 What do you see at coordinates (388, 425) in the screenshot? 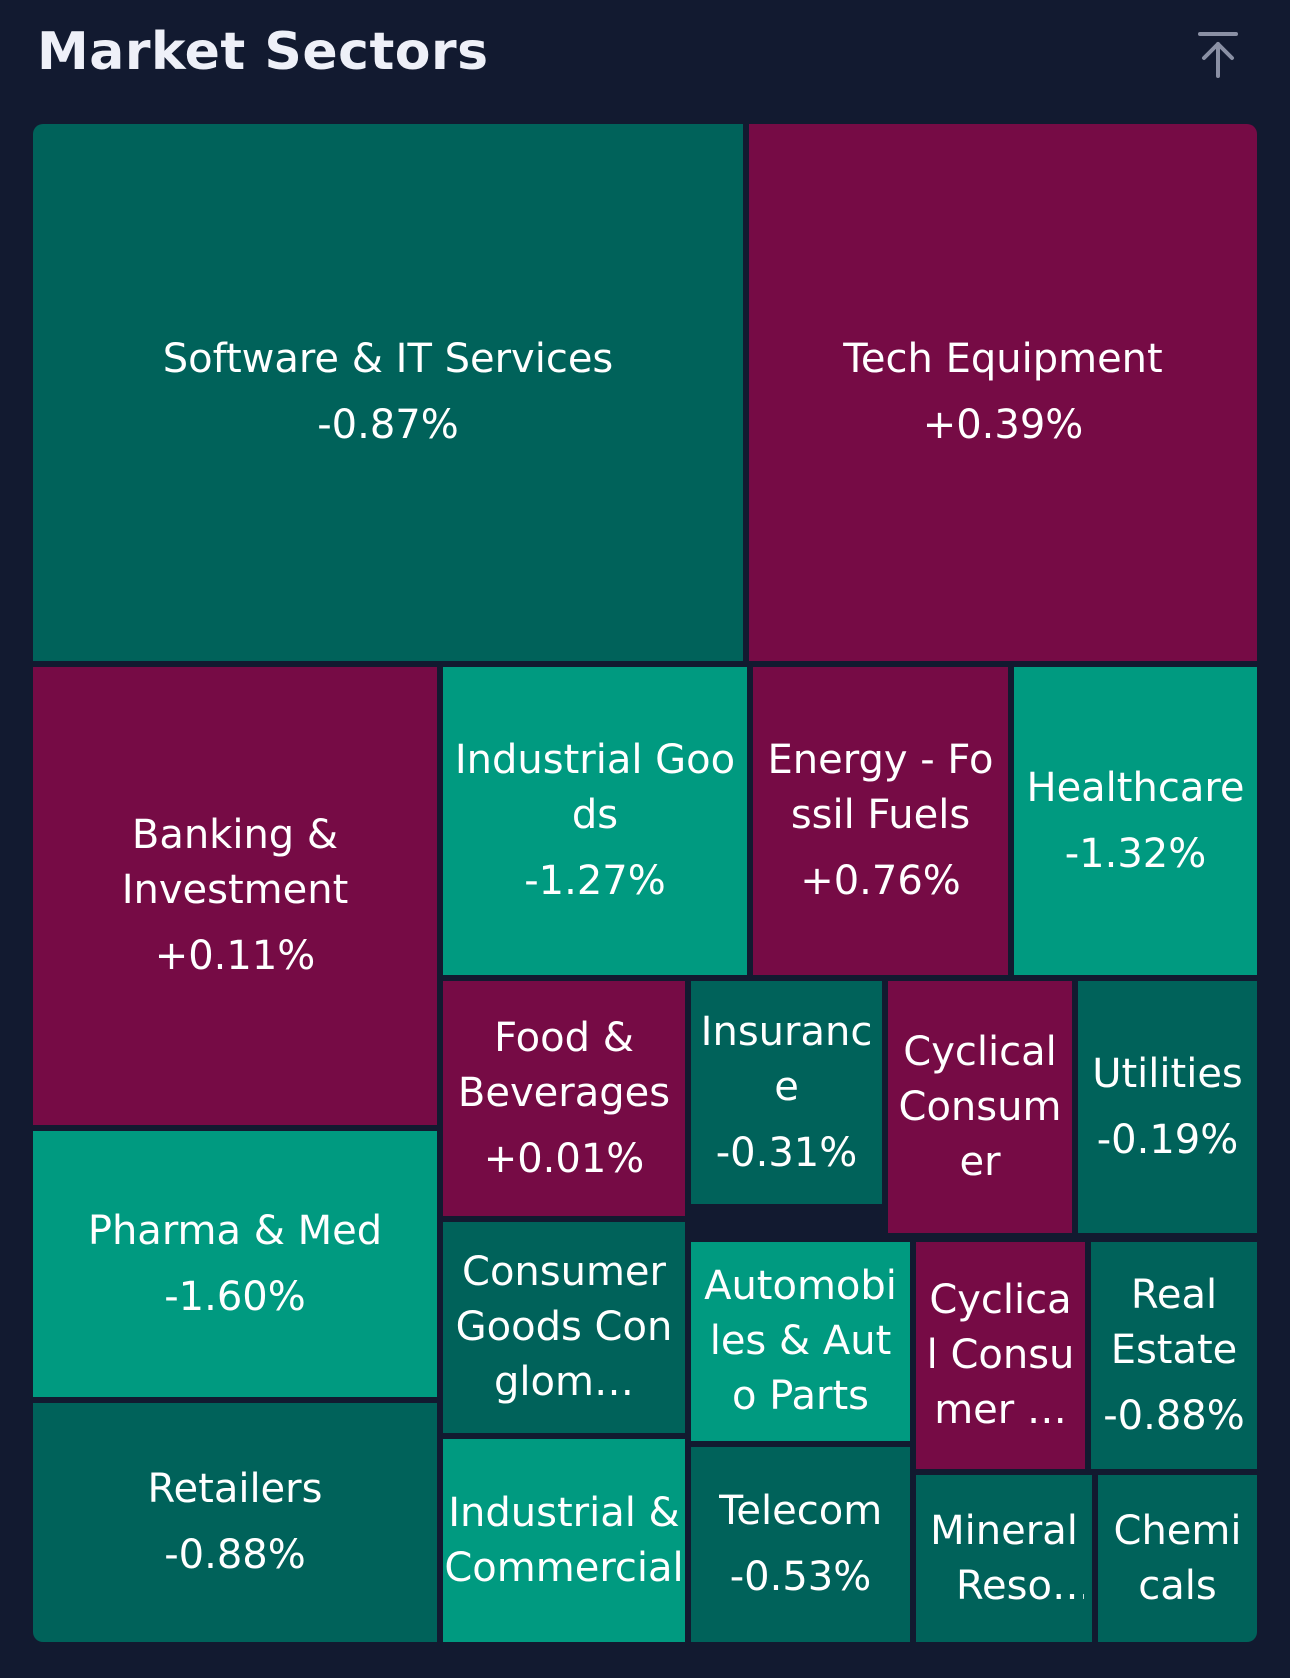
I see `sector-change: -0.87%` at bounding box center [388, 425].